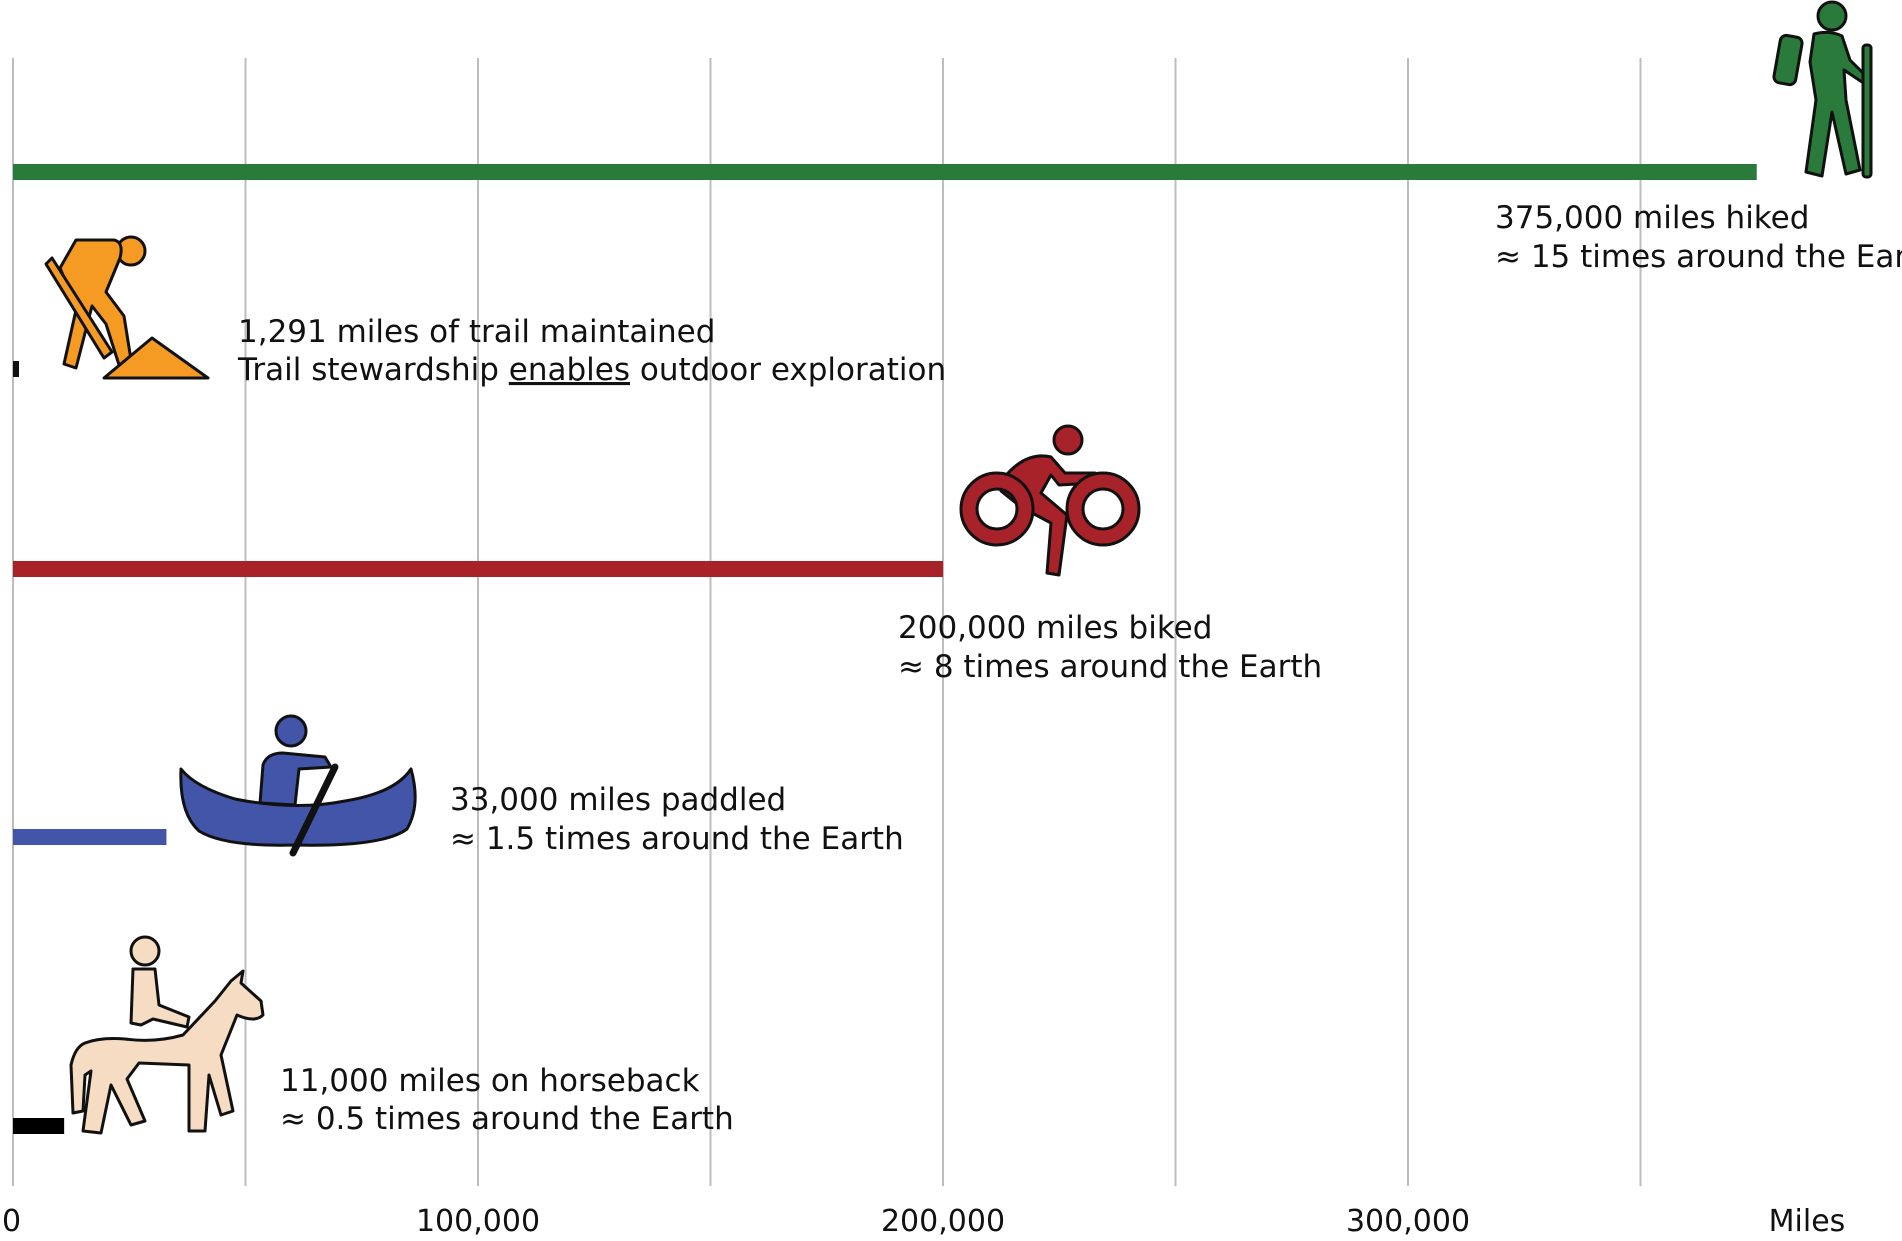 The image size is (1902, 1241). Describe the element at coordinates (167, 1035) in the screenshot. I see `horse-rider-icon` at that location.